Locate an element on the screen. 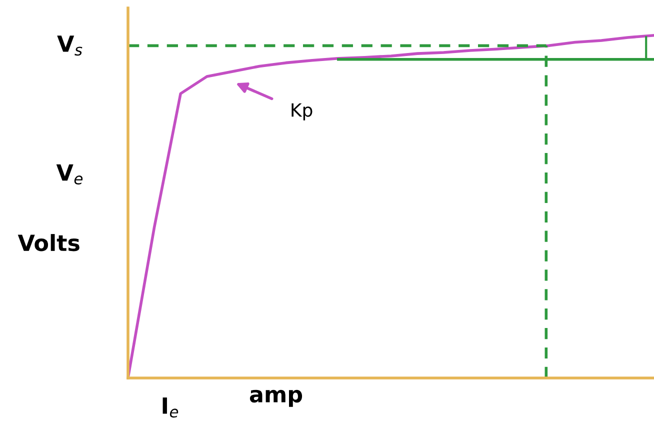  x-axis-title: amp is located at coordinates (276, 398).